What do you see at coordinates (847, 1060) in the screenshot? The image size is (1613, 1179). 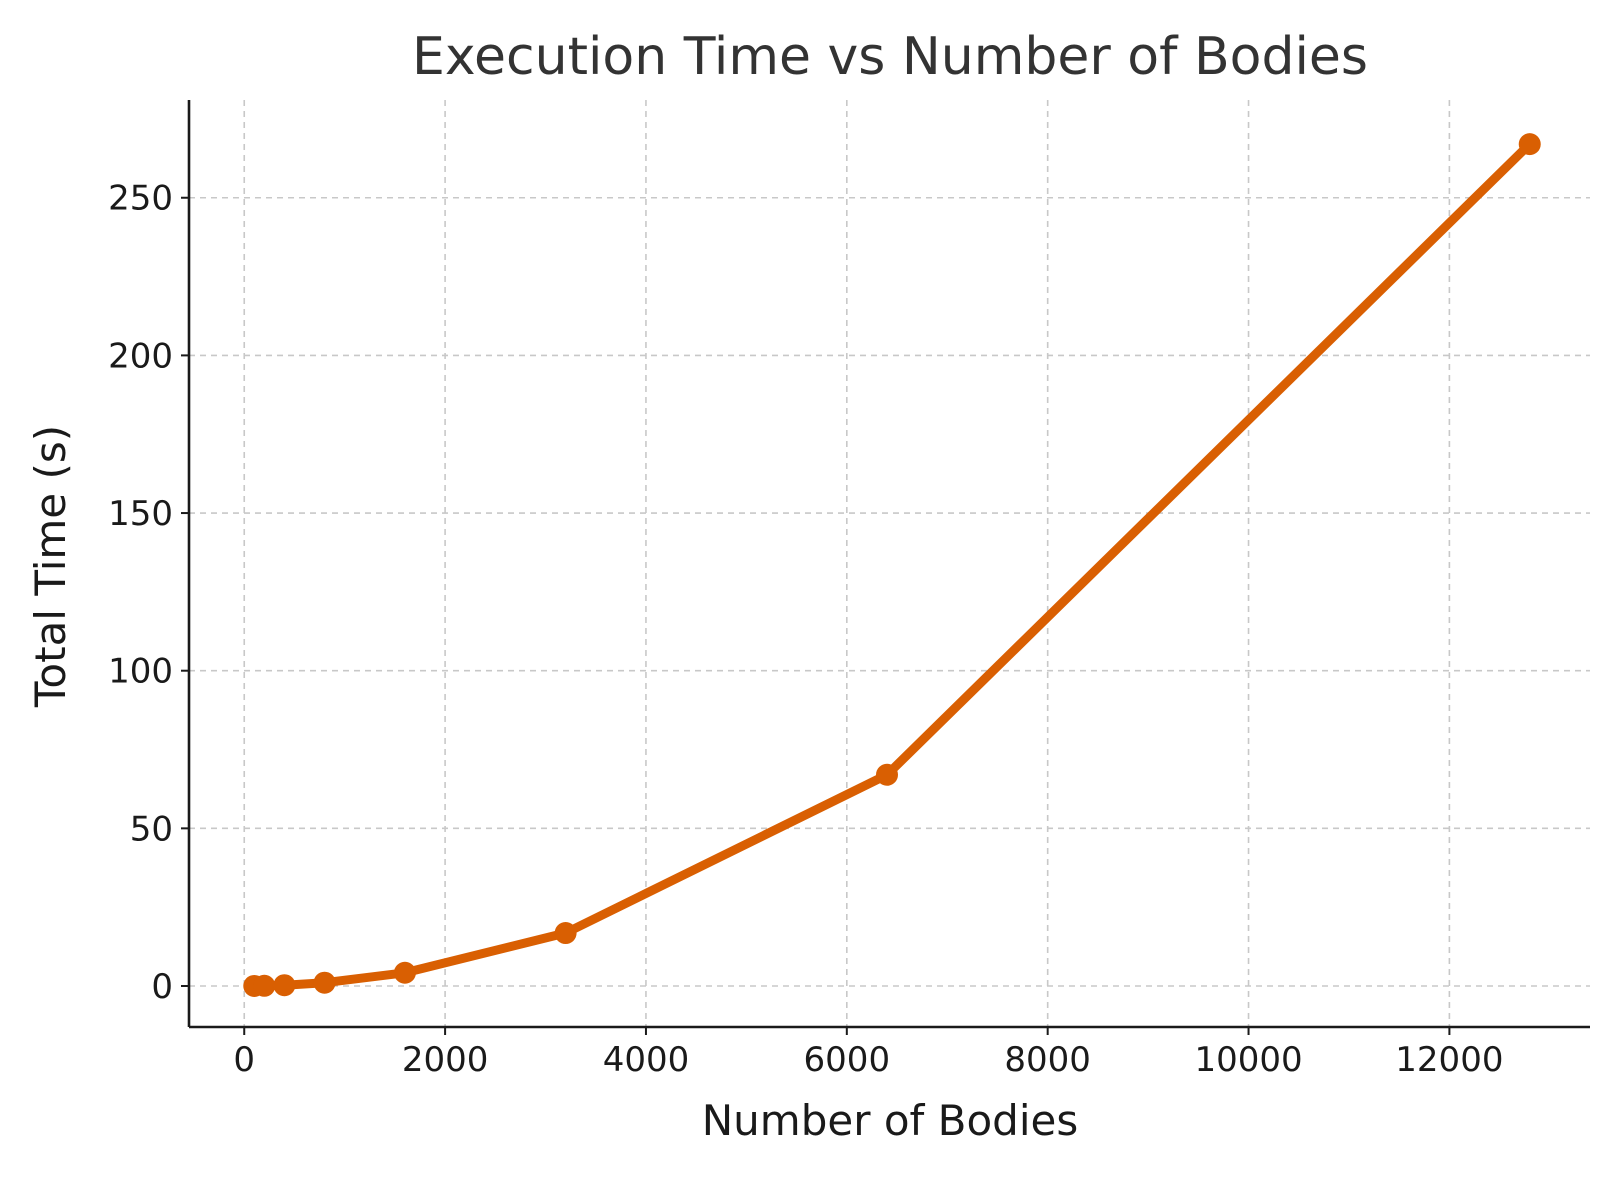 I see `x-tick-label: 6000` at bounding box center [847, 1060].